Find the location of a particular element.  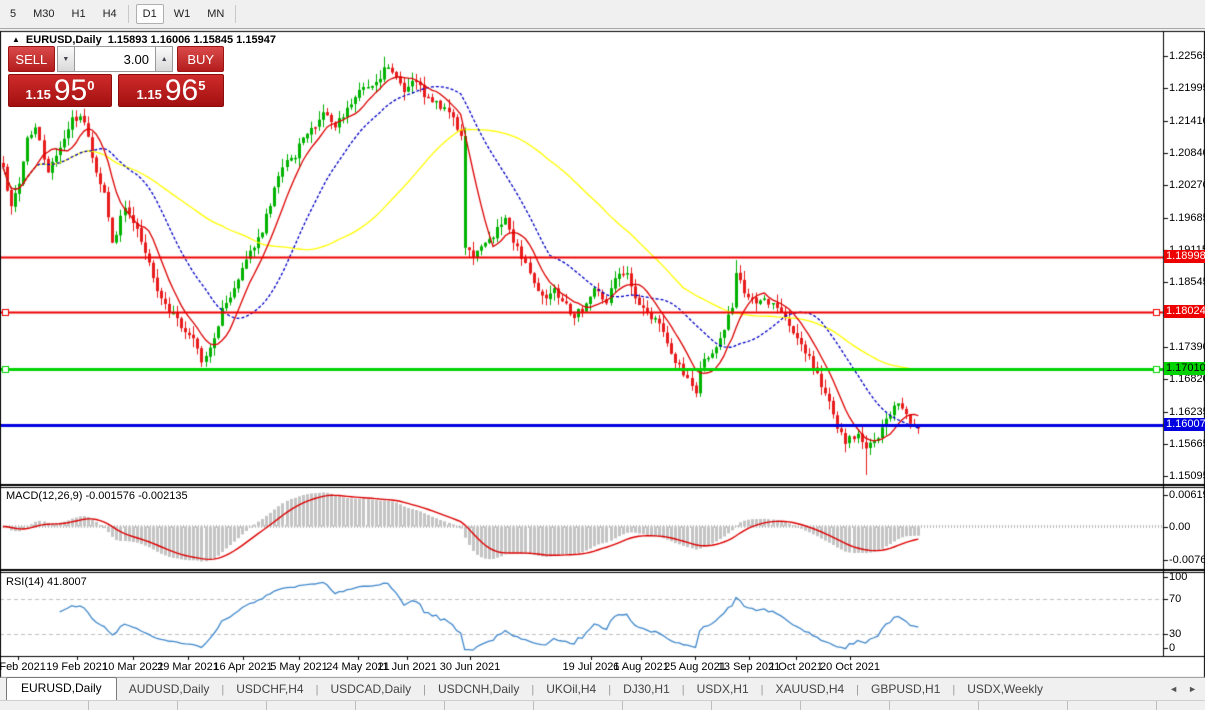

timeframe-button-w1: W1 is located at coordinates (182, 14).